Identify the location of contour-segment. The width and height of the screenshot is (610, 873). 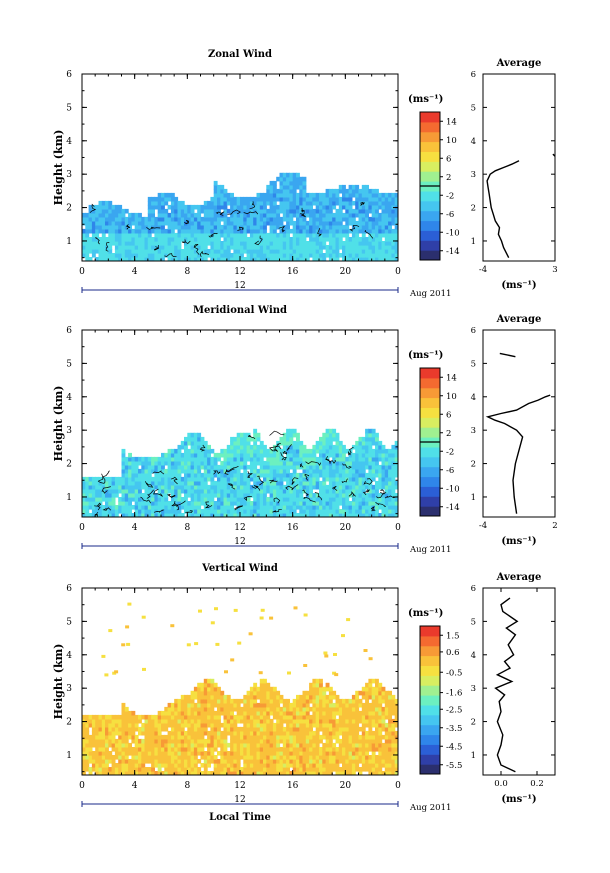
(347, 466).